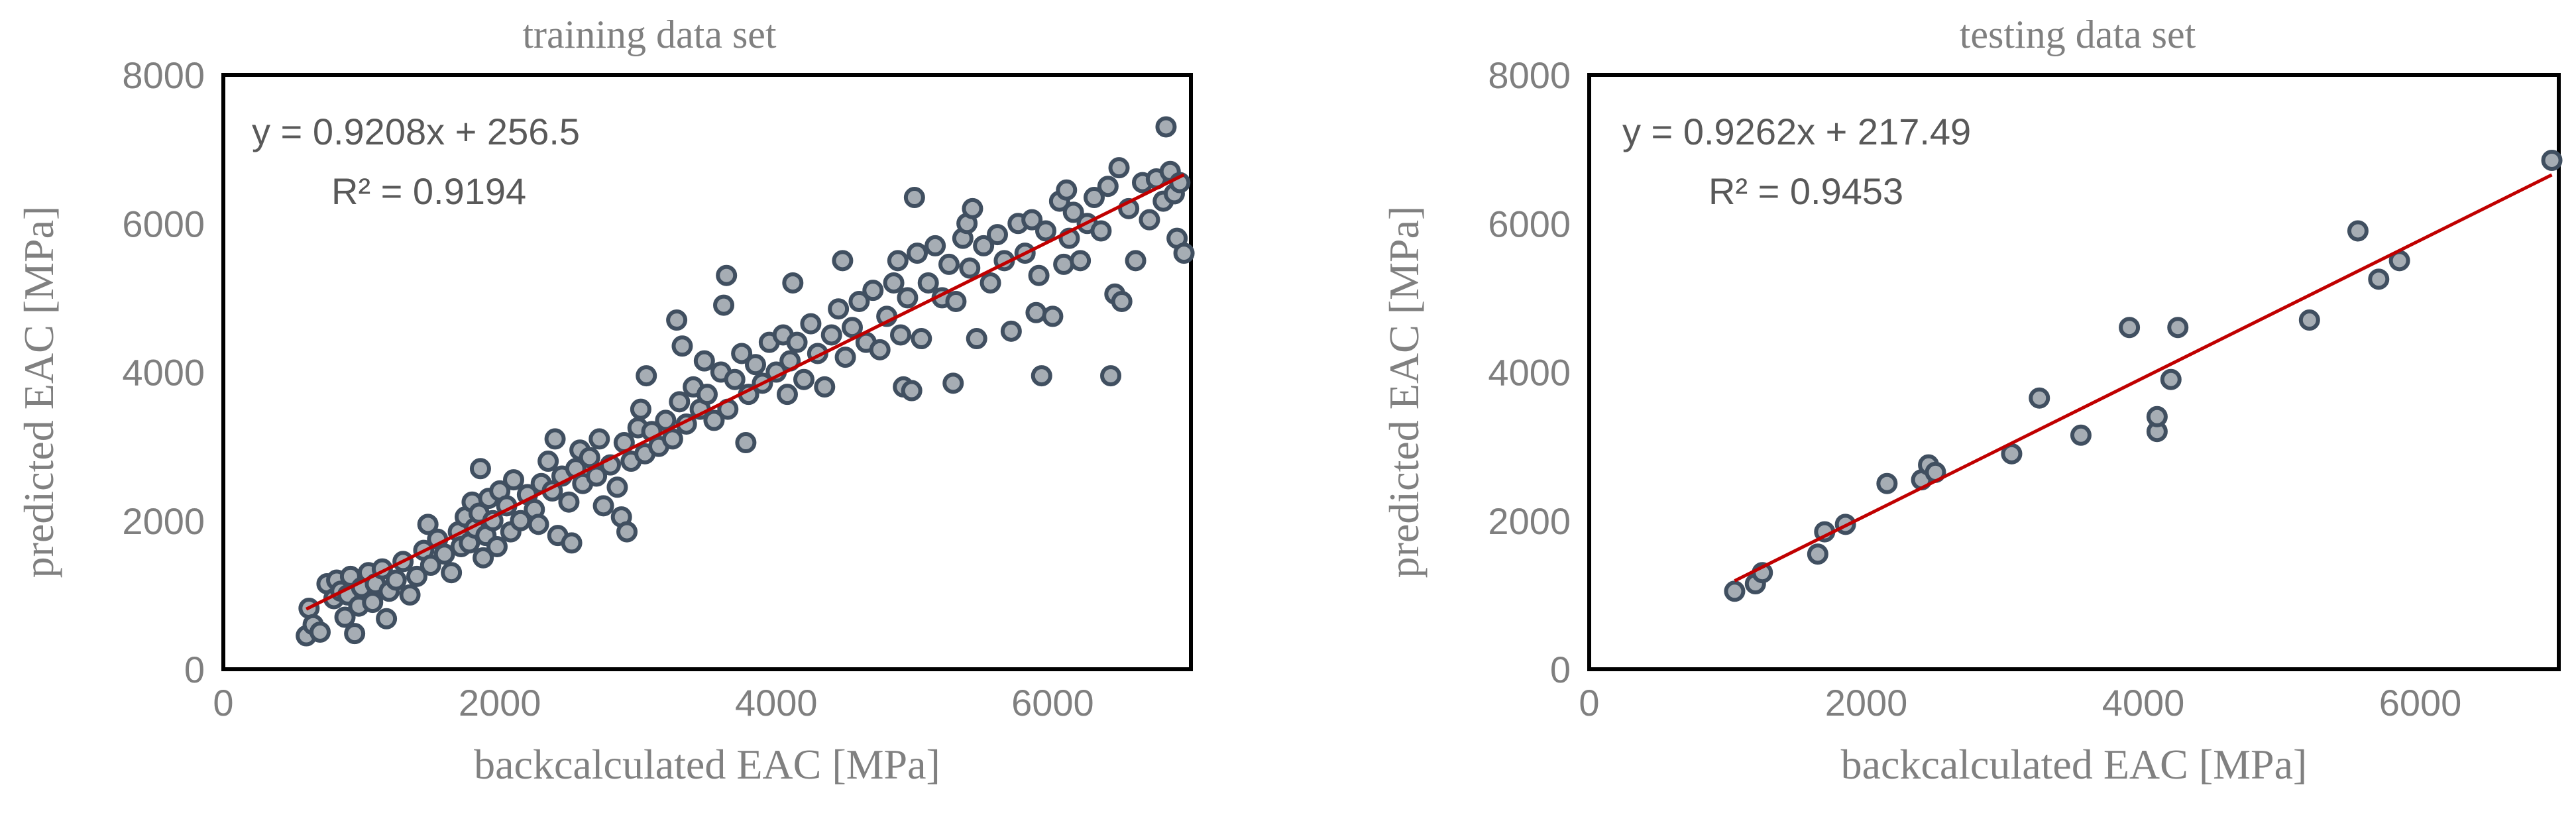 Image resolution: width=2576 pixels, height=817 pixels. I want to click on training-r-squared: R² = 0.9194, so click(429, 191).